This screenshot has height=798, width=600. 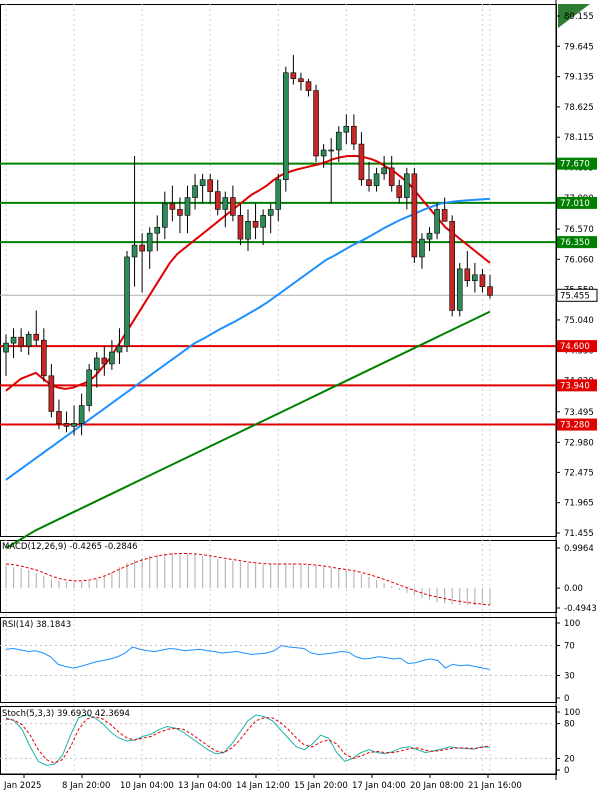 I want to click on macd-y-tick-label: -0.4943, so click(x=580, y=609).